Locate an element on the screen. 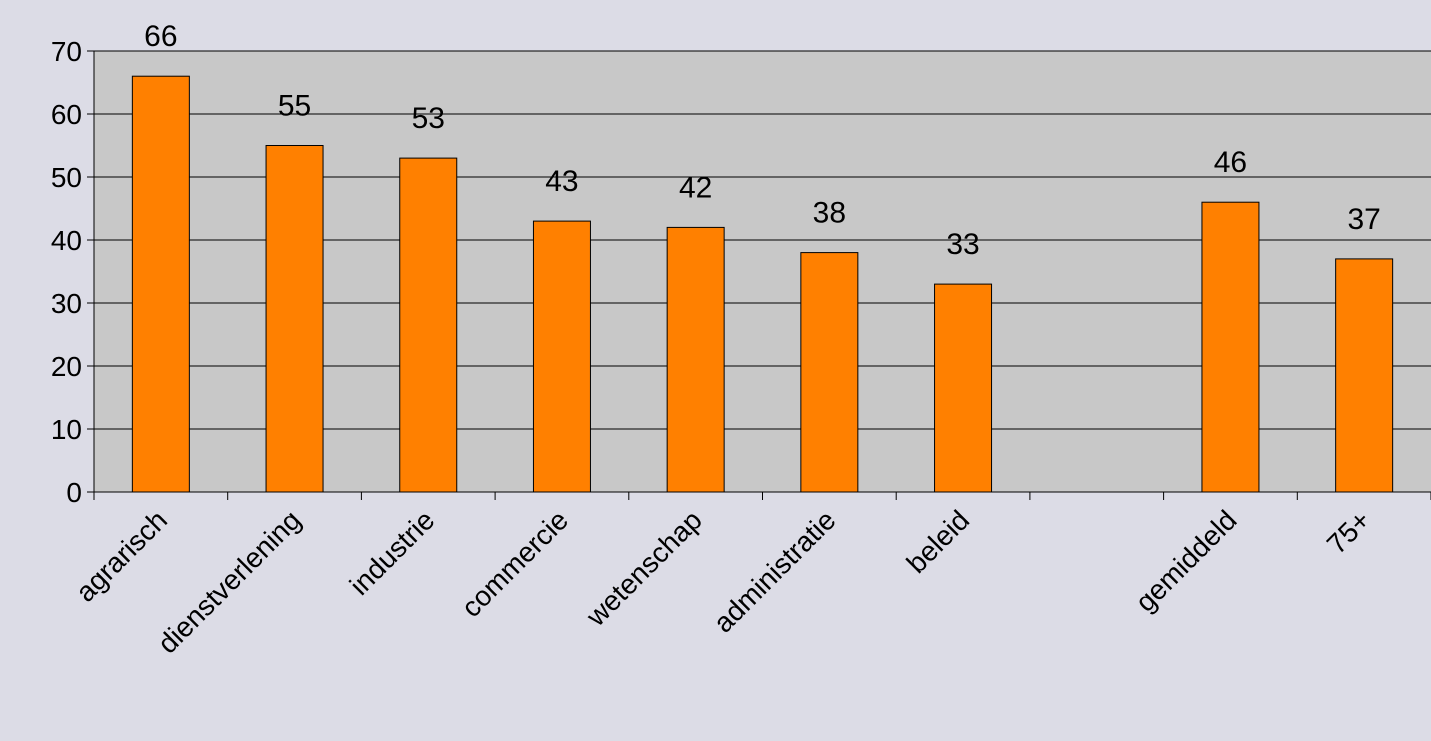  category-label: beleid is located at coordinates (938, 541).